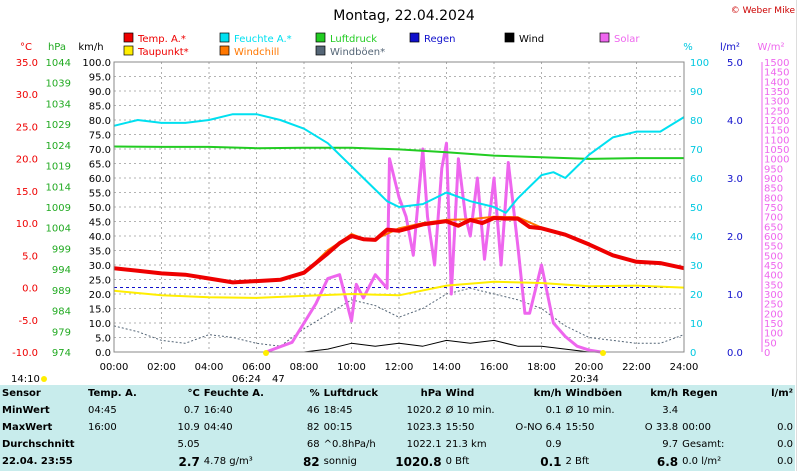 The width and height of the screenshot is (810, 471). What do you see at coordinates (102, 410) in the screenshot?
I see `stats-cell: 04:45` at bounding box center [102, 410].